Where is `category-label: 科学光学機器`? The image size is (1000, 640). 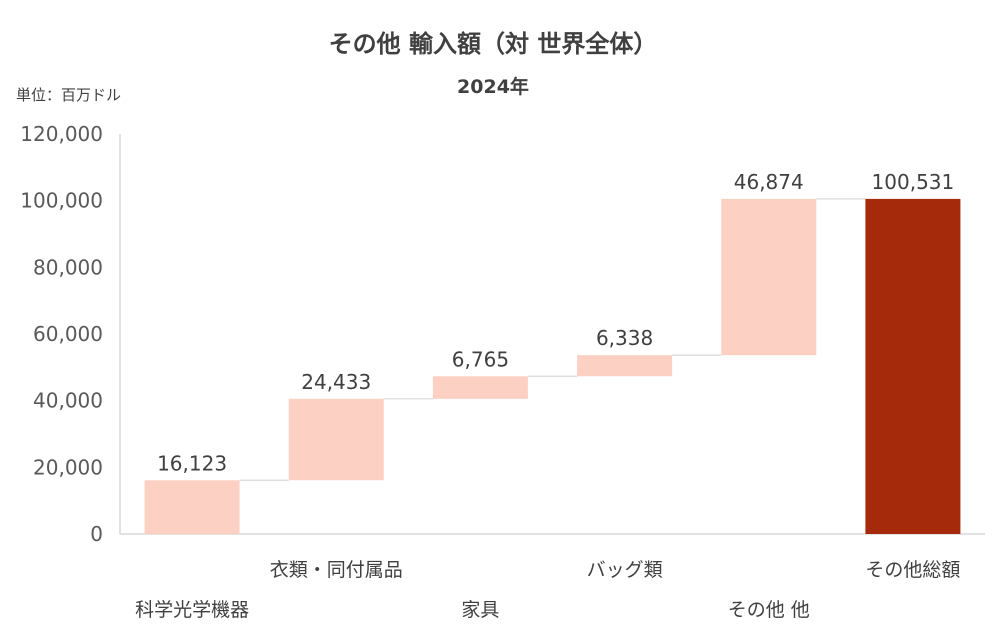
category-label: 科学光学機器 is located at coordinates (192, 610).